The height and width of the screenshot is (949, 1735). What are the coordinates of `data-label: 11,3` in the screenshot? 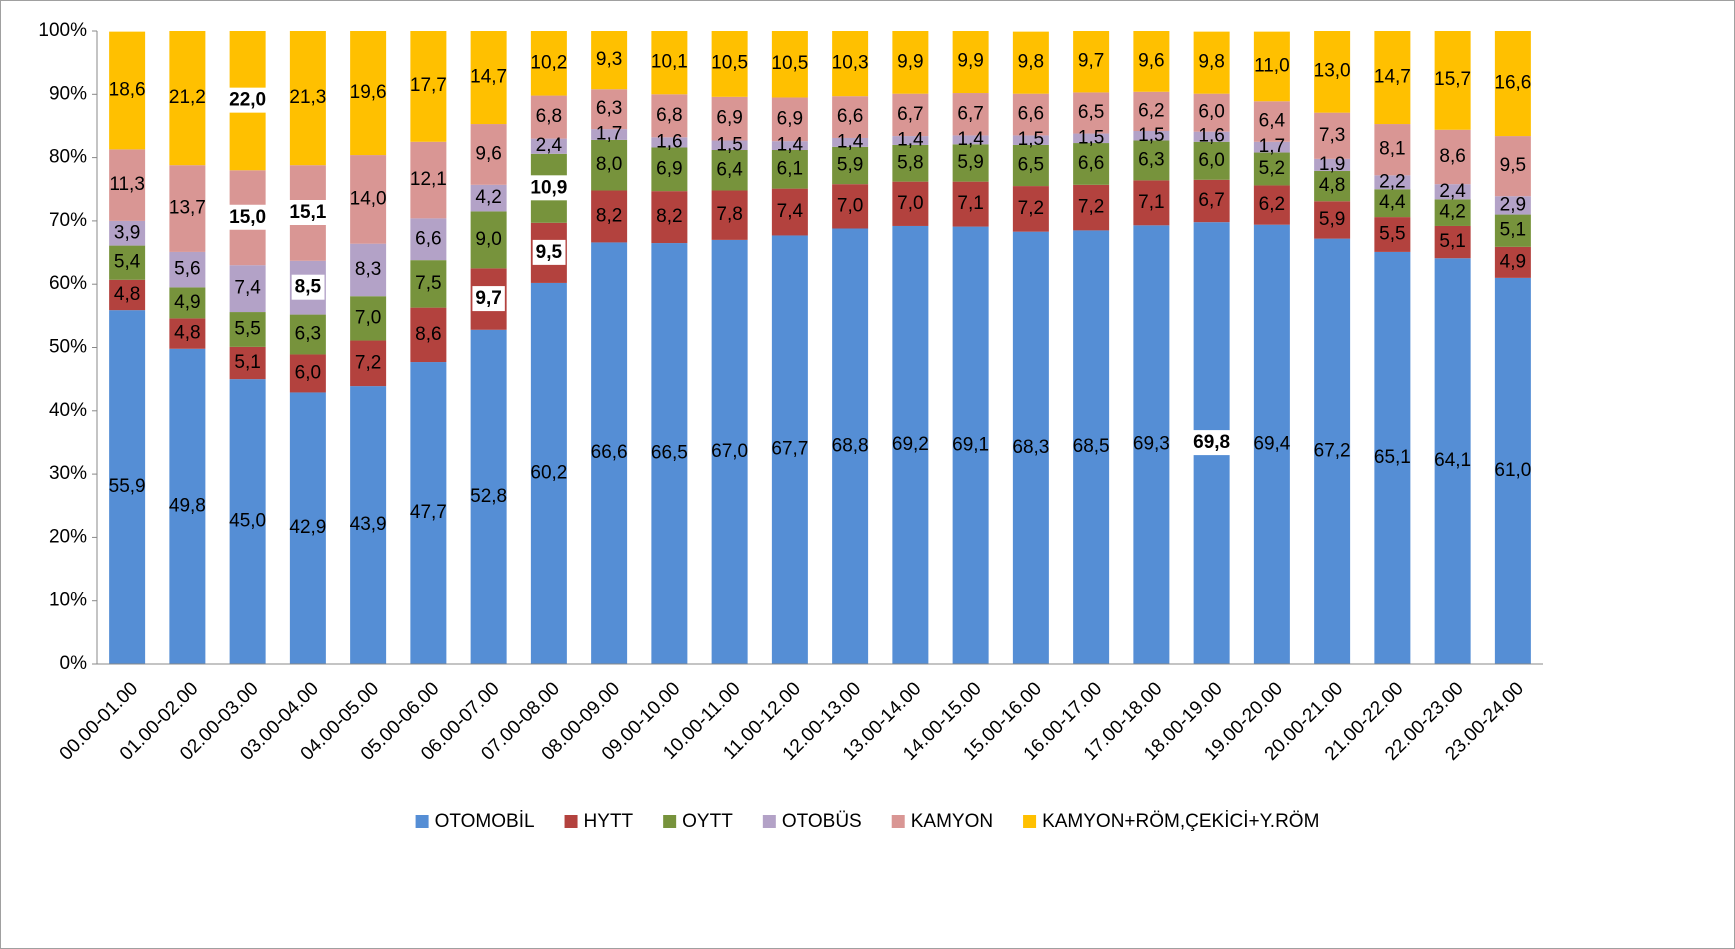 It's located at (127, 184).